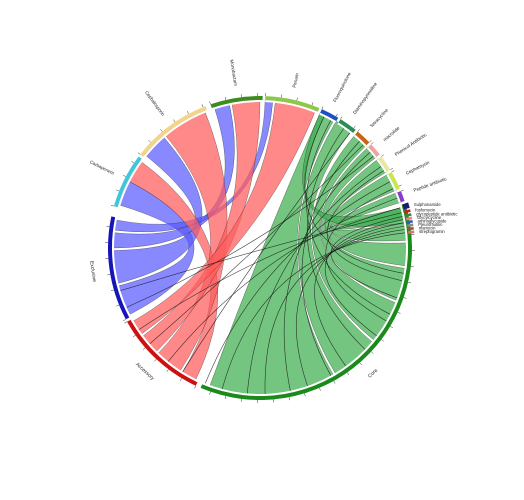  What do you see at coordinates (291, 107) in the screenshot?
I see `arc-penam-band` at bounding box center [291, 107].